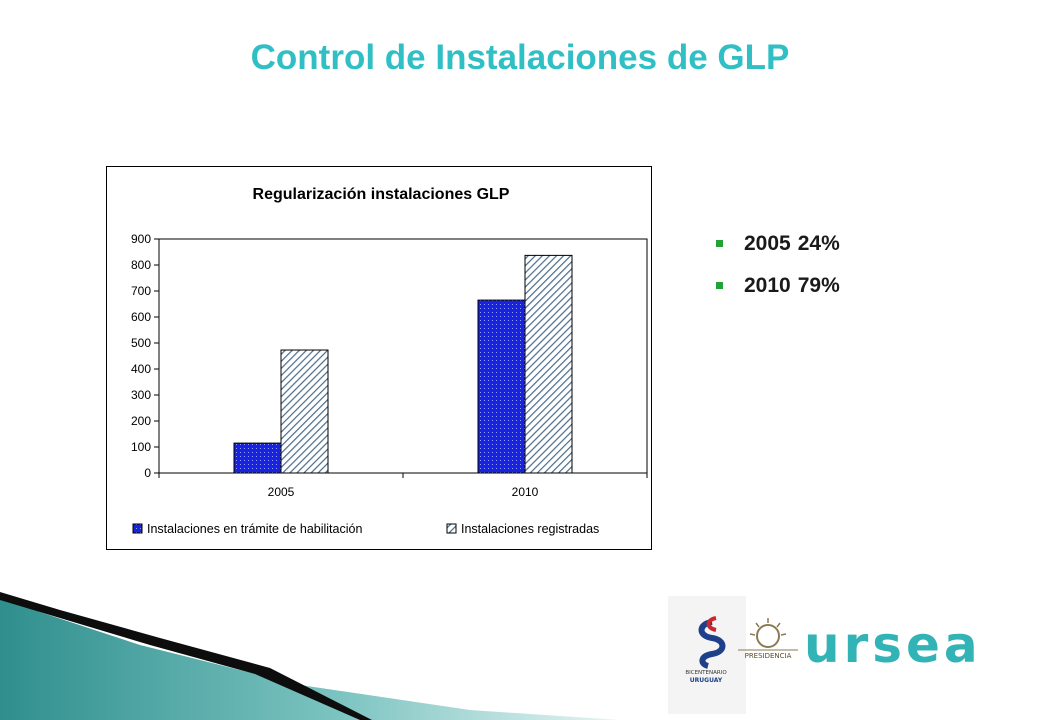 The height and width of the screenshot is (720, 1040). I want to click on x-axis: 2005 2010, so click(403, 486).